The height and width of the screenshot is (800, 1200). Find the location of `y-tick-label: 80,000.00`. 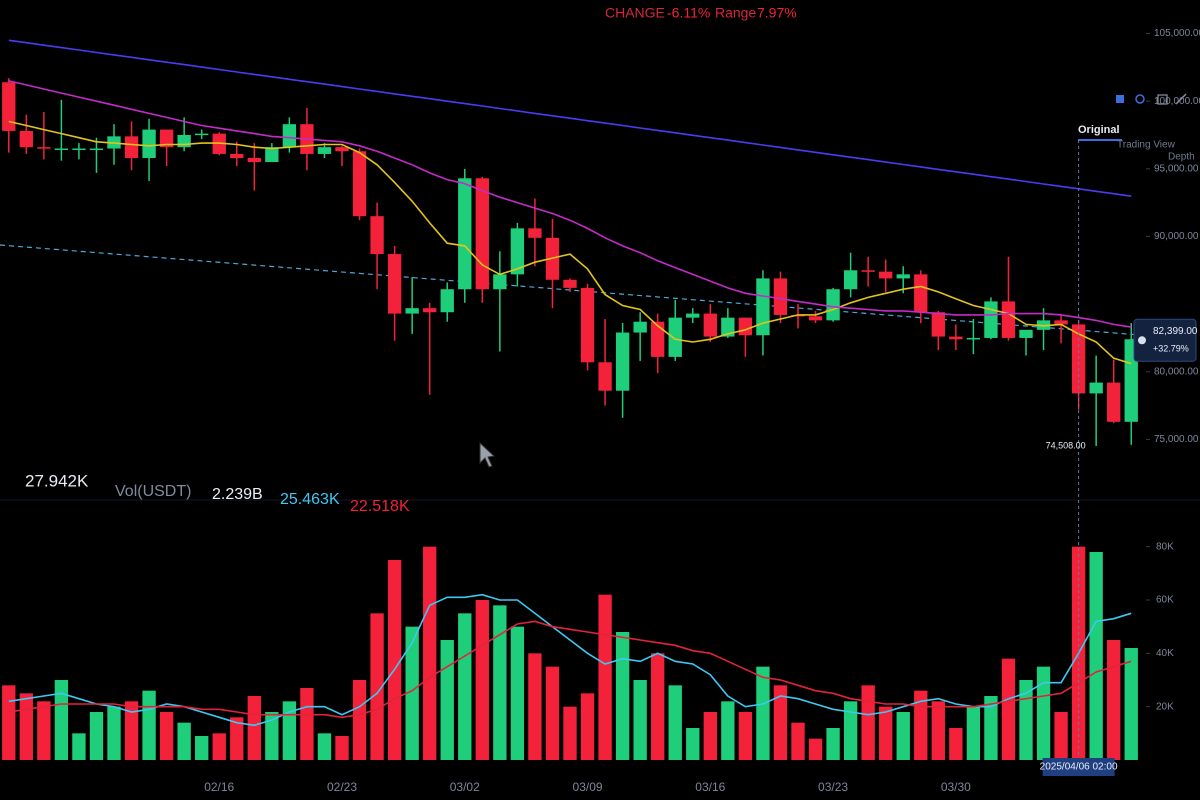

y-tick-label: 80,000.00 is located at coordinates (1176, 371).